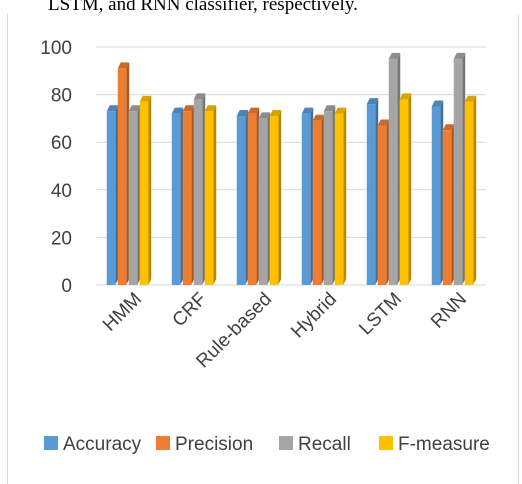 The height and width of the screenshot is (484, 522). Describe the element at coordinates (190, 310) in the screenshot. I see `x-tick-label: CRF` at that location.